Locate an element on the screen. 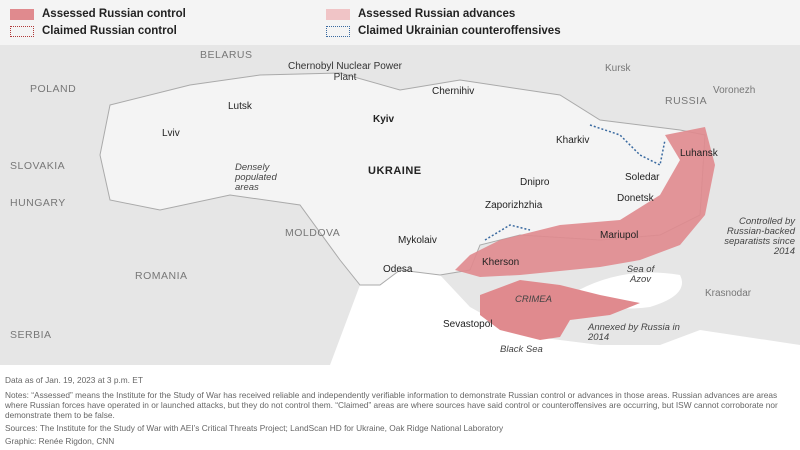 The image size is (800, 450). legend-claimed-control: Claimed Russian control is located at coordinates (93, 31).